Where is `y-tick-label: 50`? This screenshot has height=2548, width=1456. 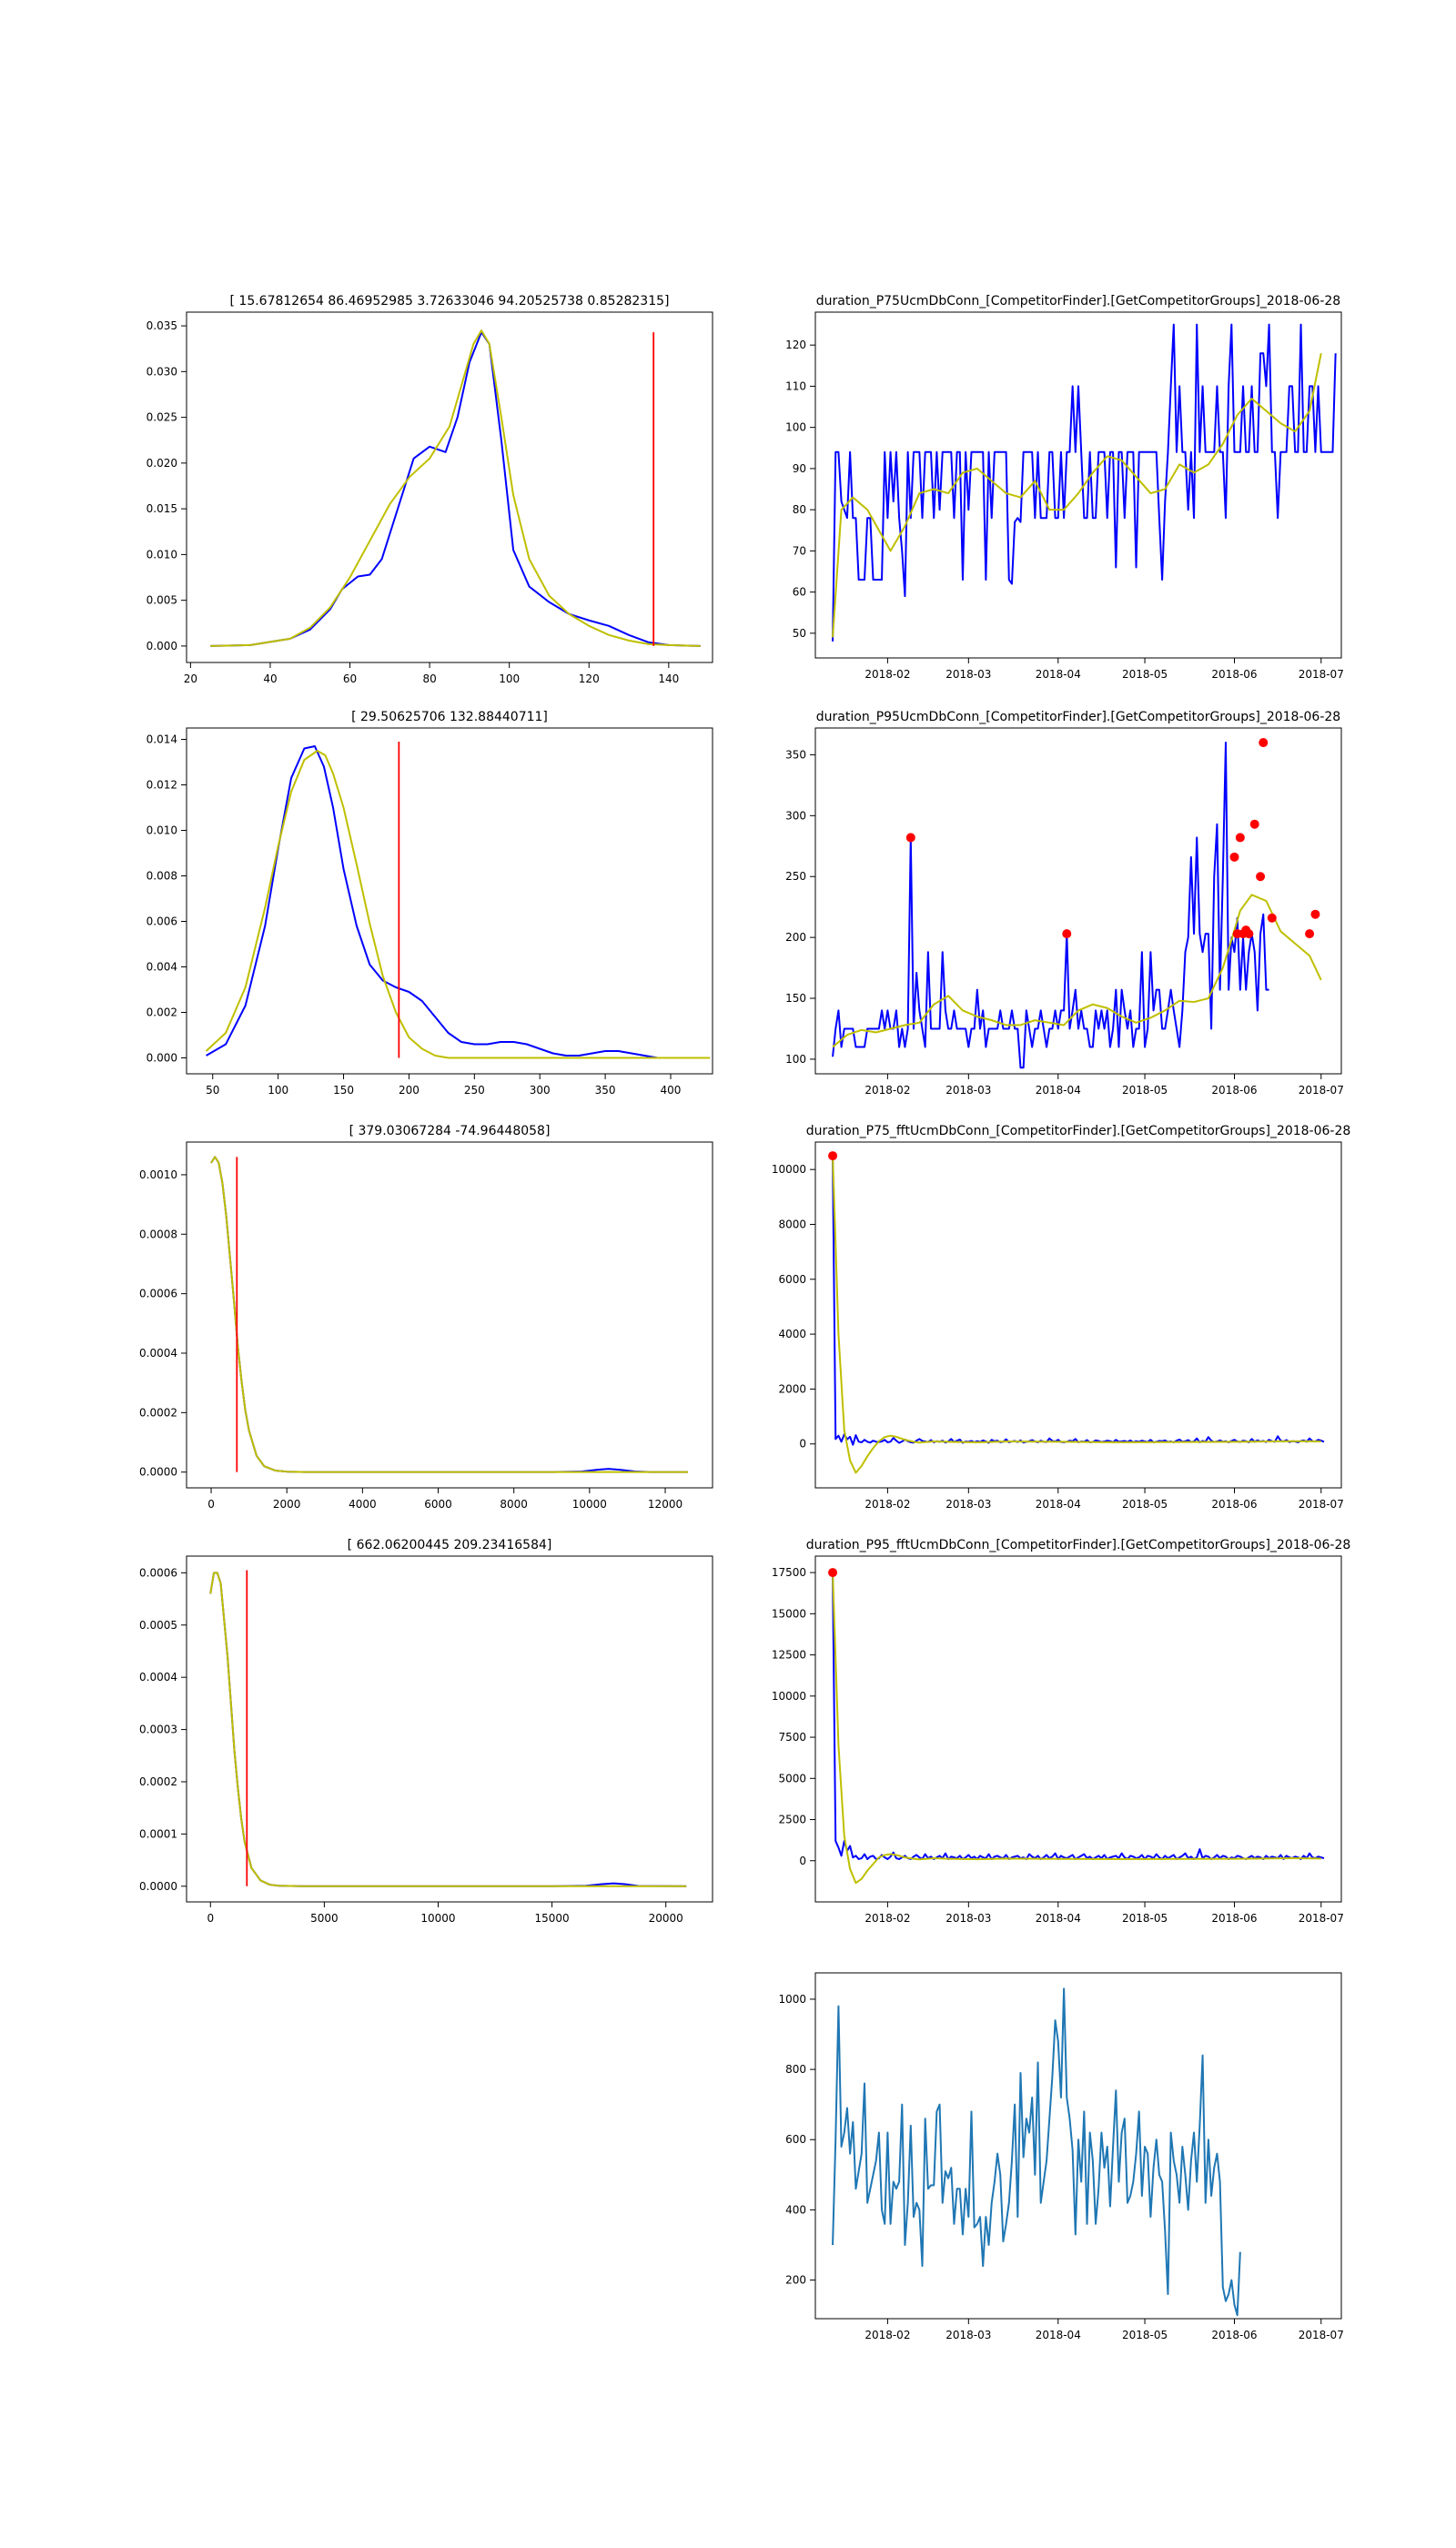 y-tick-label: 50 is located at coordinates (800, 633).